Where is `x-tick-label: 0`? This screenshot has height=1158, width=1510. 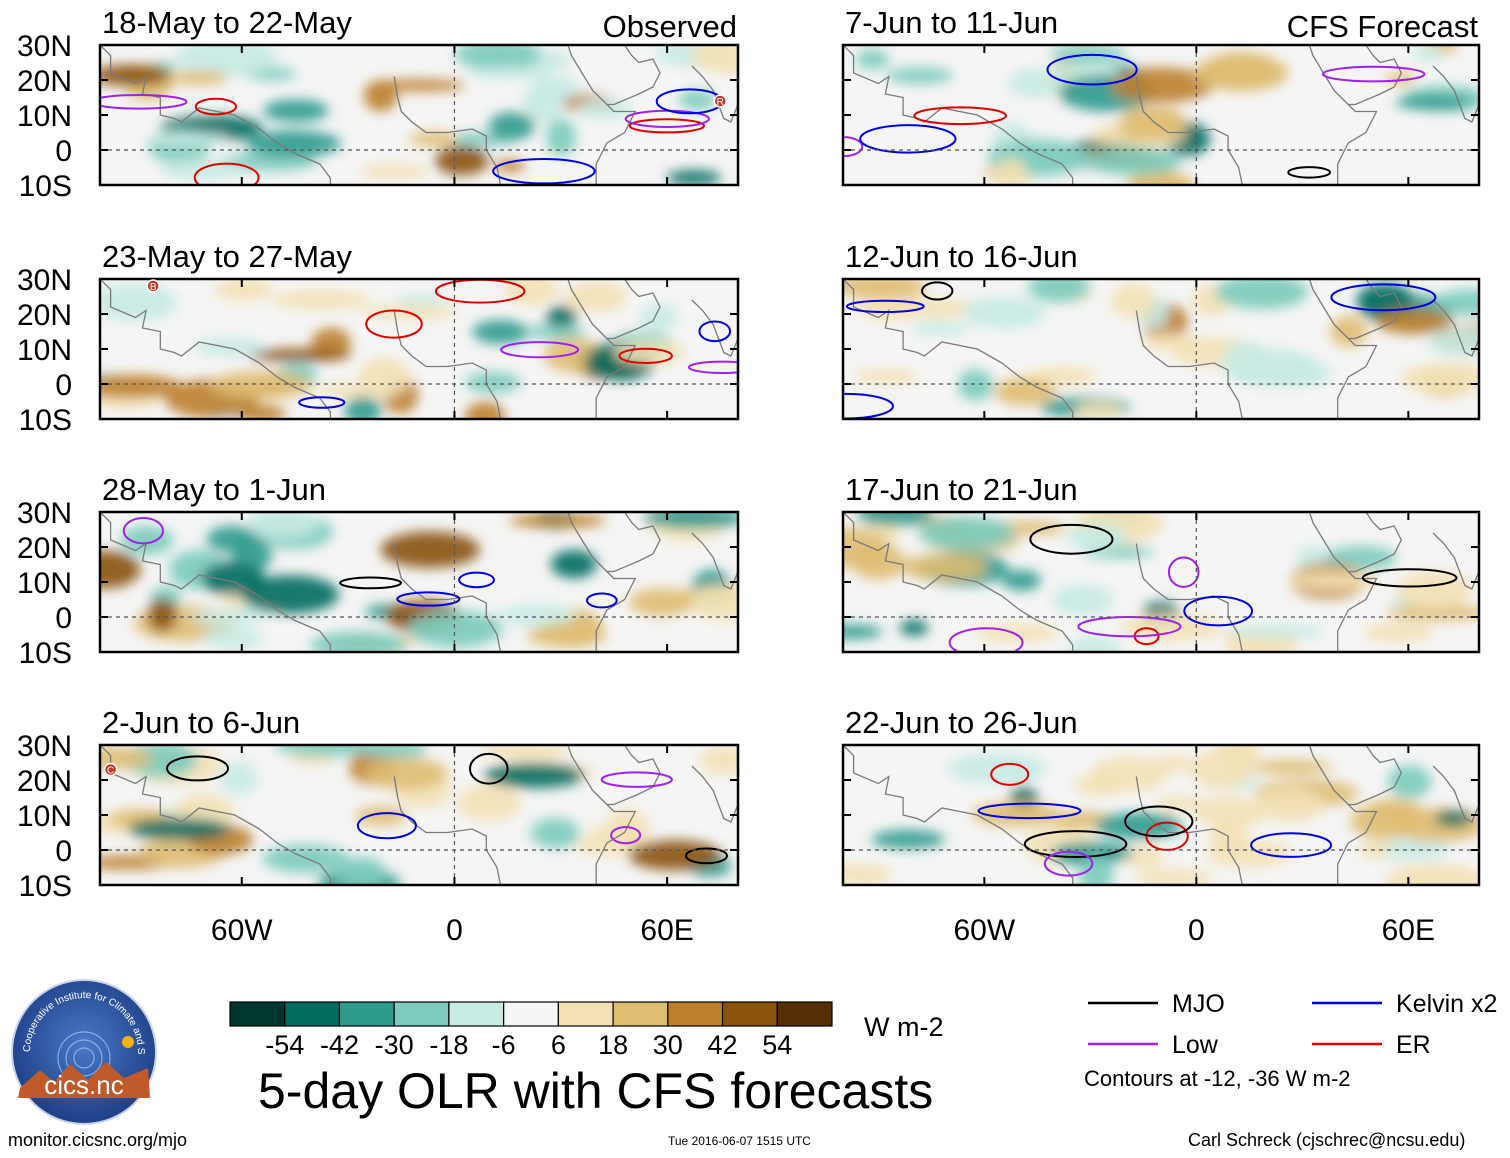 x-tick-label: 0 is located at coordinates (1196, 930).